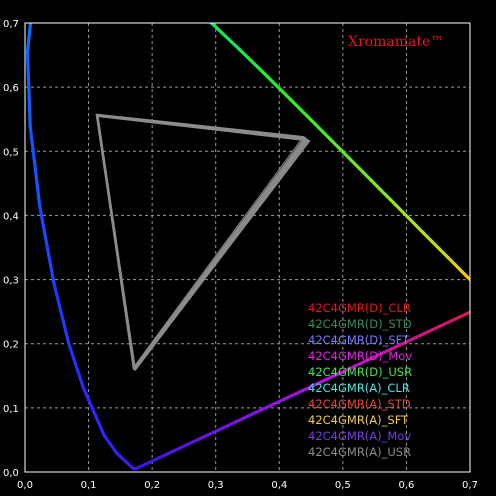 This screenshot has height=496, width=496. Describe the element at coordinates (359, 452) in the screenshot. I see `legend-entry: 42C4GMR(A)_USR` at that location.